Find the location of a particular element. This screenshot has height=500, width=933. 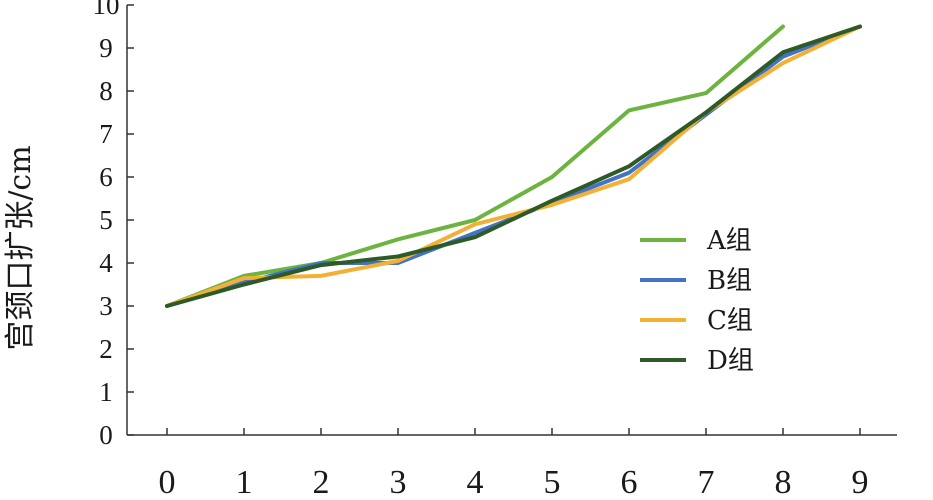

x-tick-label: 7 is located at coordinates (706, 482).